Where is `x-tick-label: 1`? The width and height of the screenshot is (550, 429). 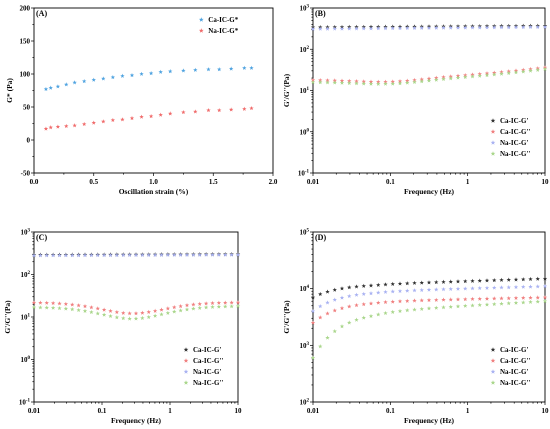 x-tick-label: 1 is located at coordinates (468, 411).